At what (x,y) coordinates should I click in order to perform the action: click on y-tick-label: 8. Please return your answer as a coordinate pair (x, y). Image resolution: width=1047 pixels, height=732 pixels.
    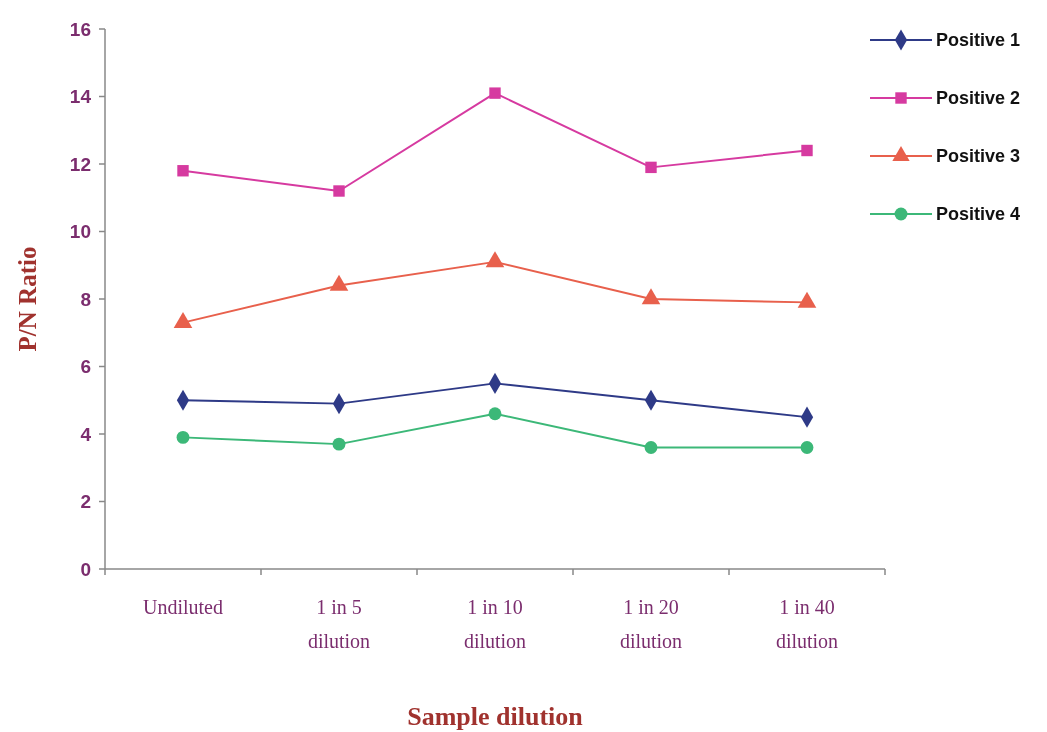
    Looking at the image, I should click on (85, 299).